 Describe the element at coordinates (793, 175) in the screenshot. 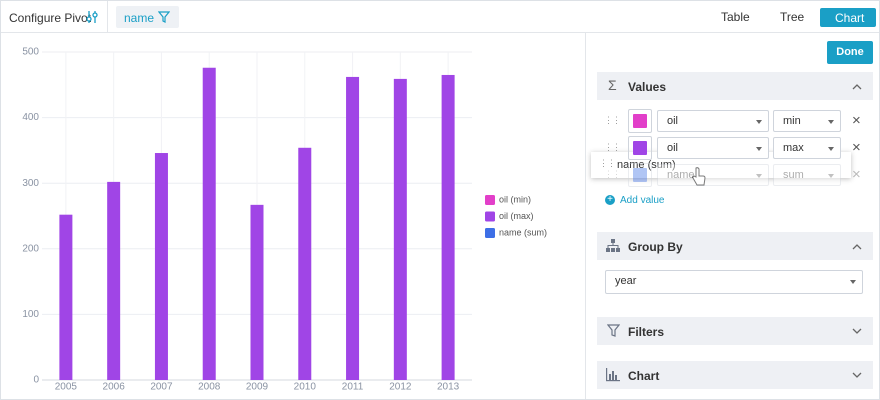

I see `op: sum` at that location.